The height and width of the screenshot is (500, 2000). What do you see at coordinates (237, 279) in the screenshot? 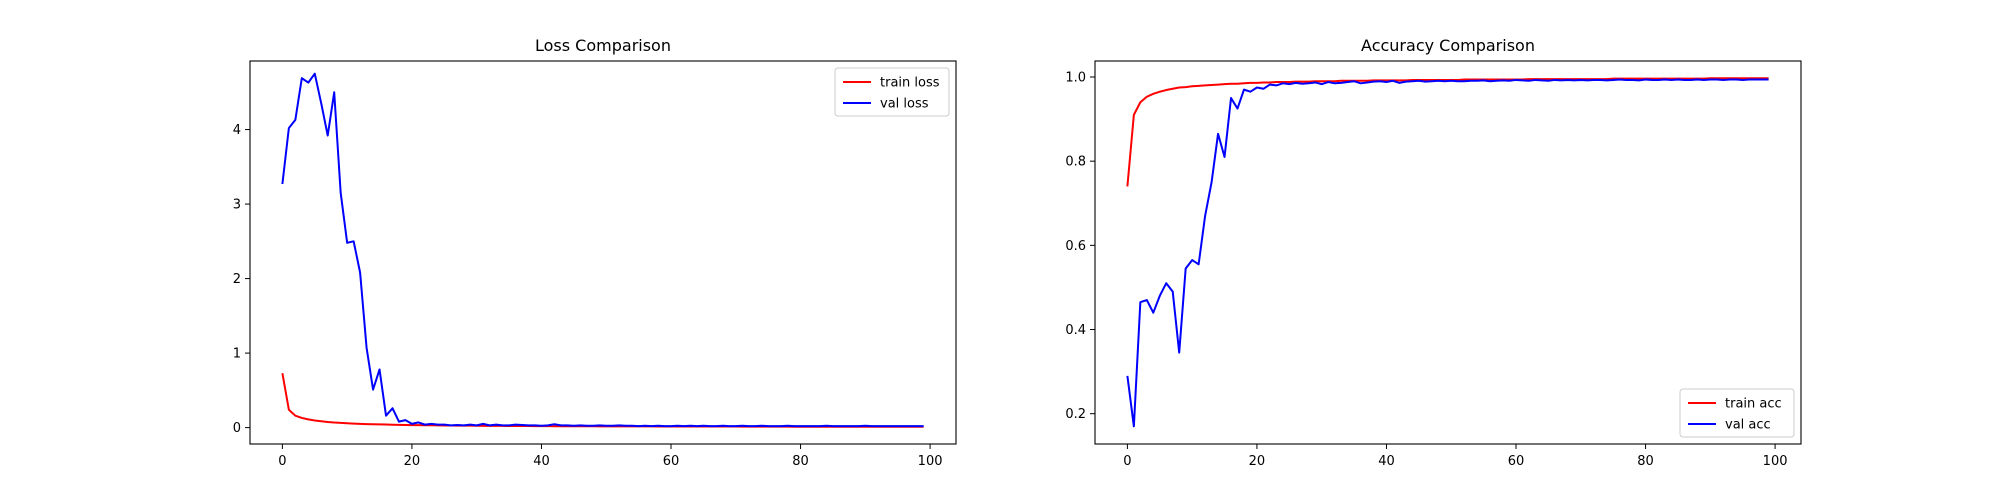
I see `y-tick-label: 2` at bounding box center [237, 279].